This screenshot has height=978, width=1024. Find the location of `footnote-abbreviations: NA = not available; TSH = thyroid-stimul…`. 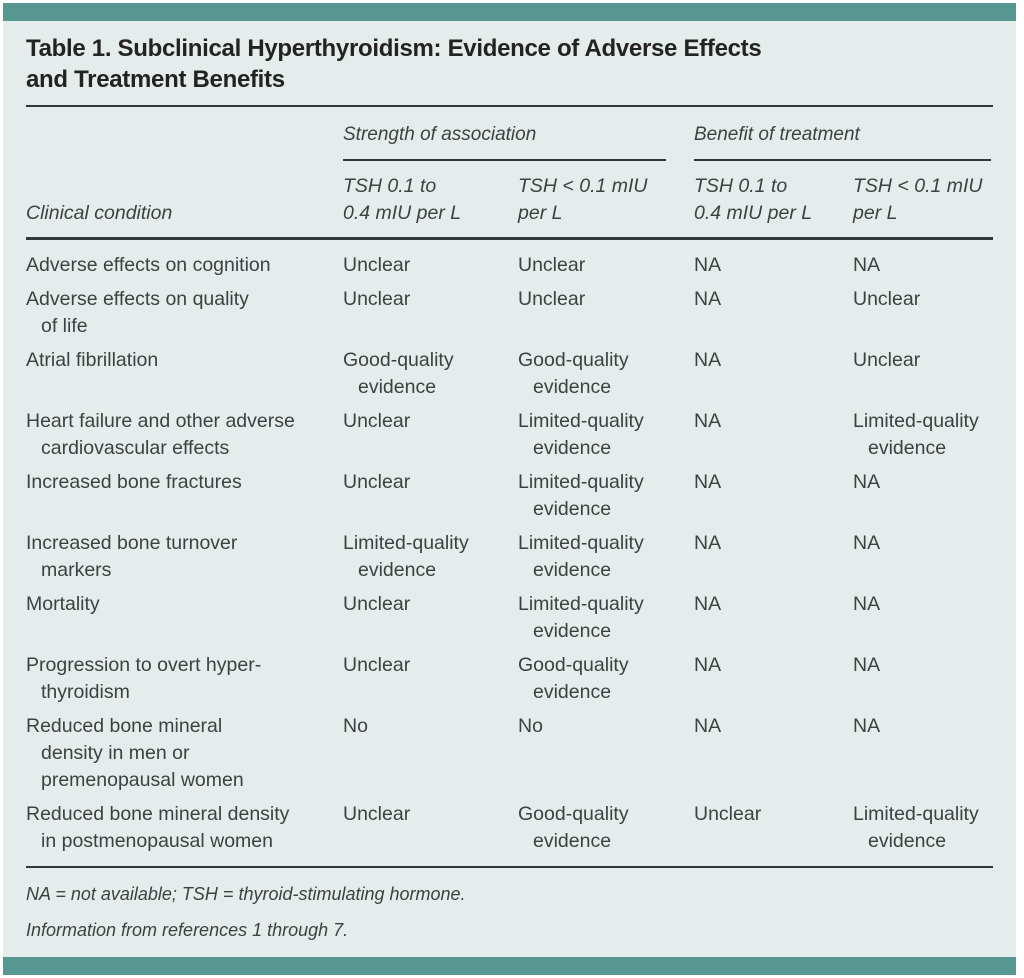

footnote-abbreviations: NA = not available; TSH = thyroid-stimul… is located at coordinates (246, 894).